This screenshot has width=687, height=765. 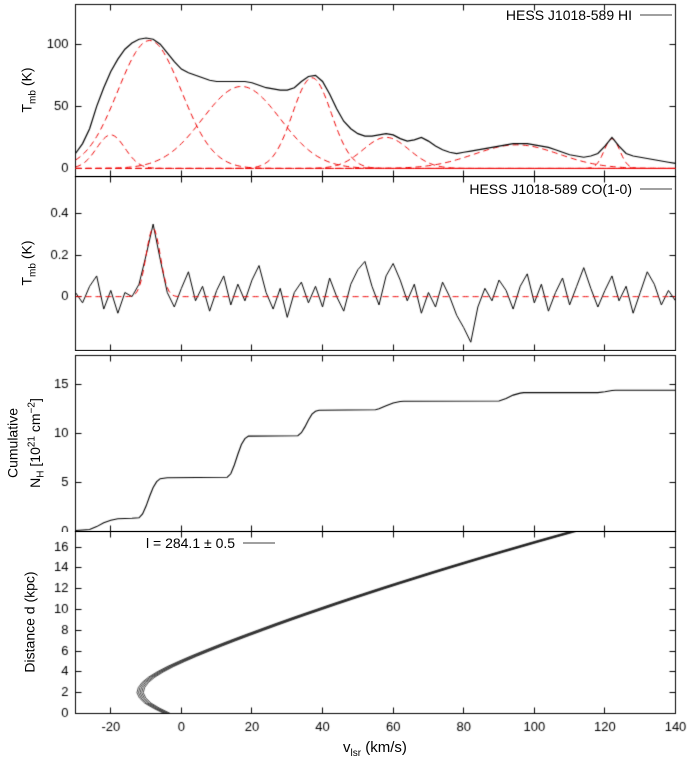 I want to click on hi-ylabel-main: T, so click(x=26, y=108).